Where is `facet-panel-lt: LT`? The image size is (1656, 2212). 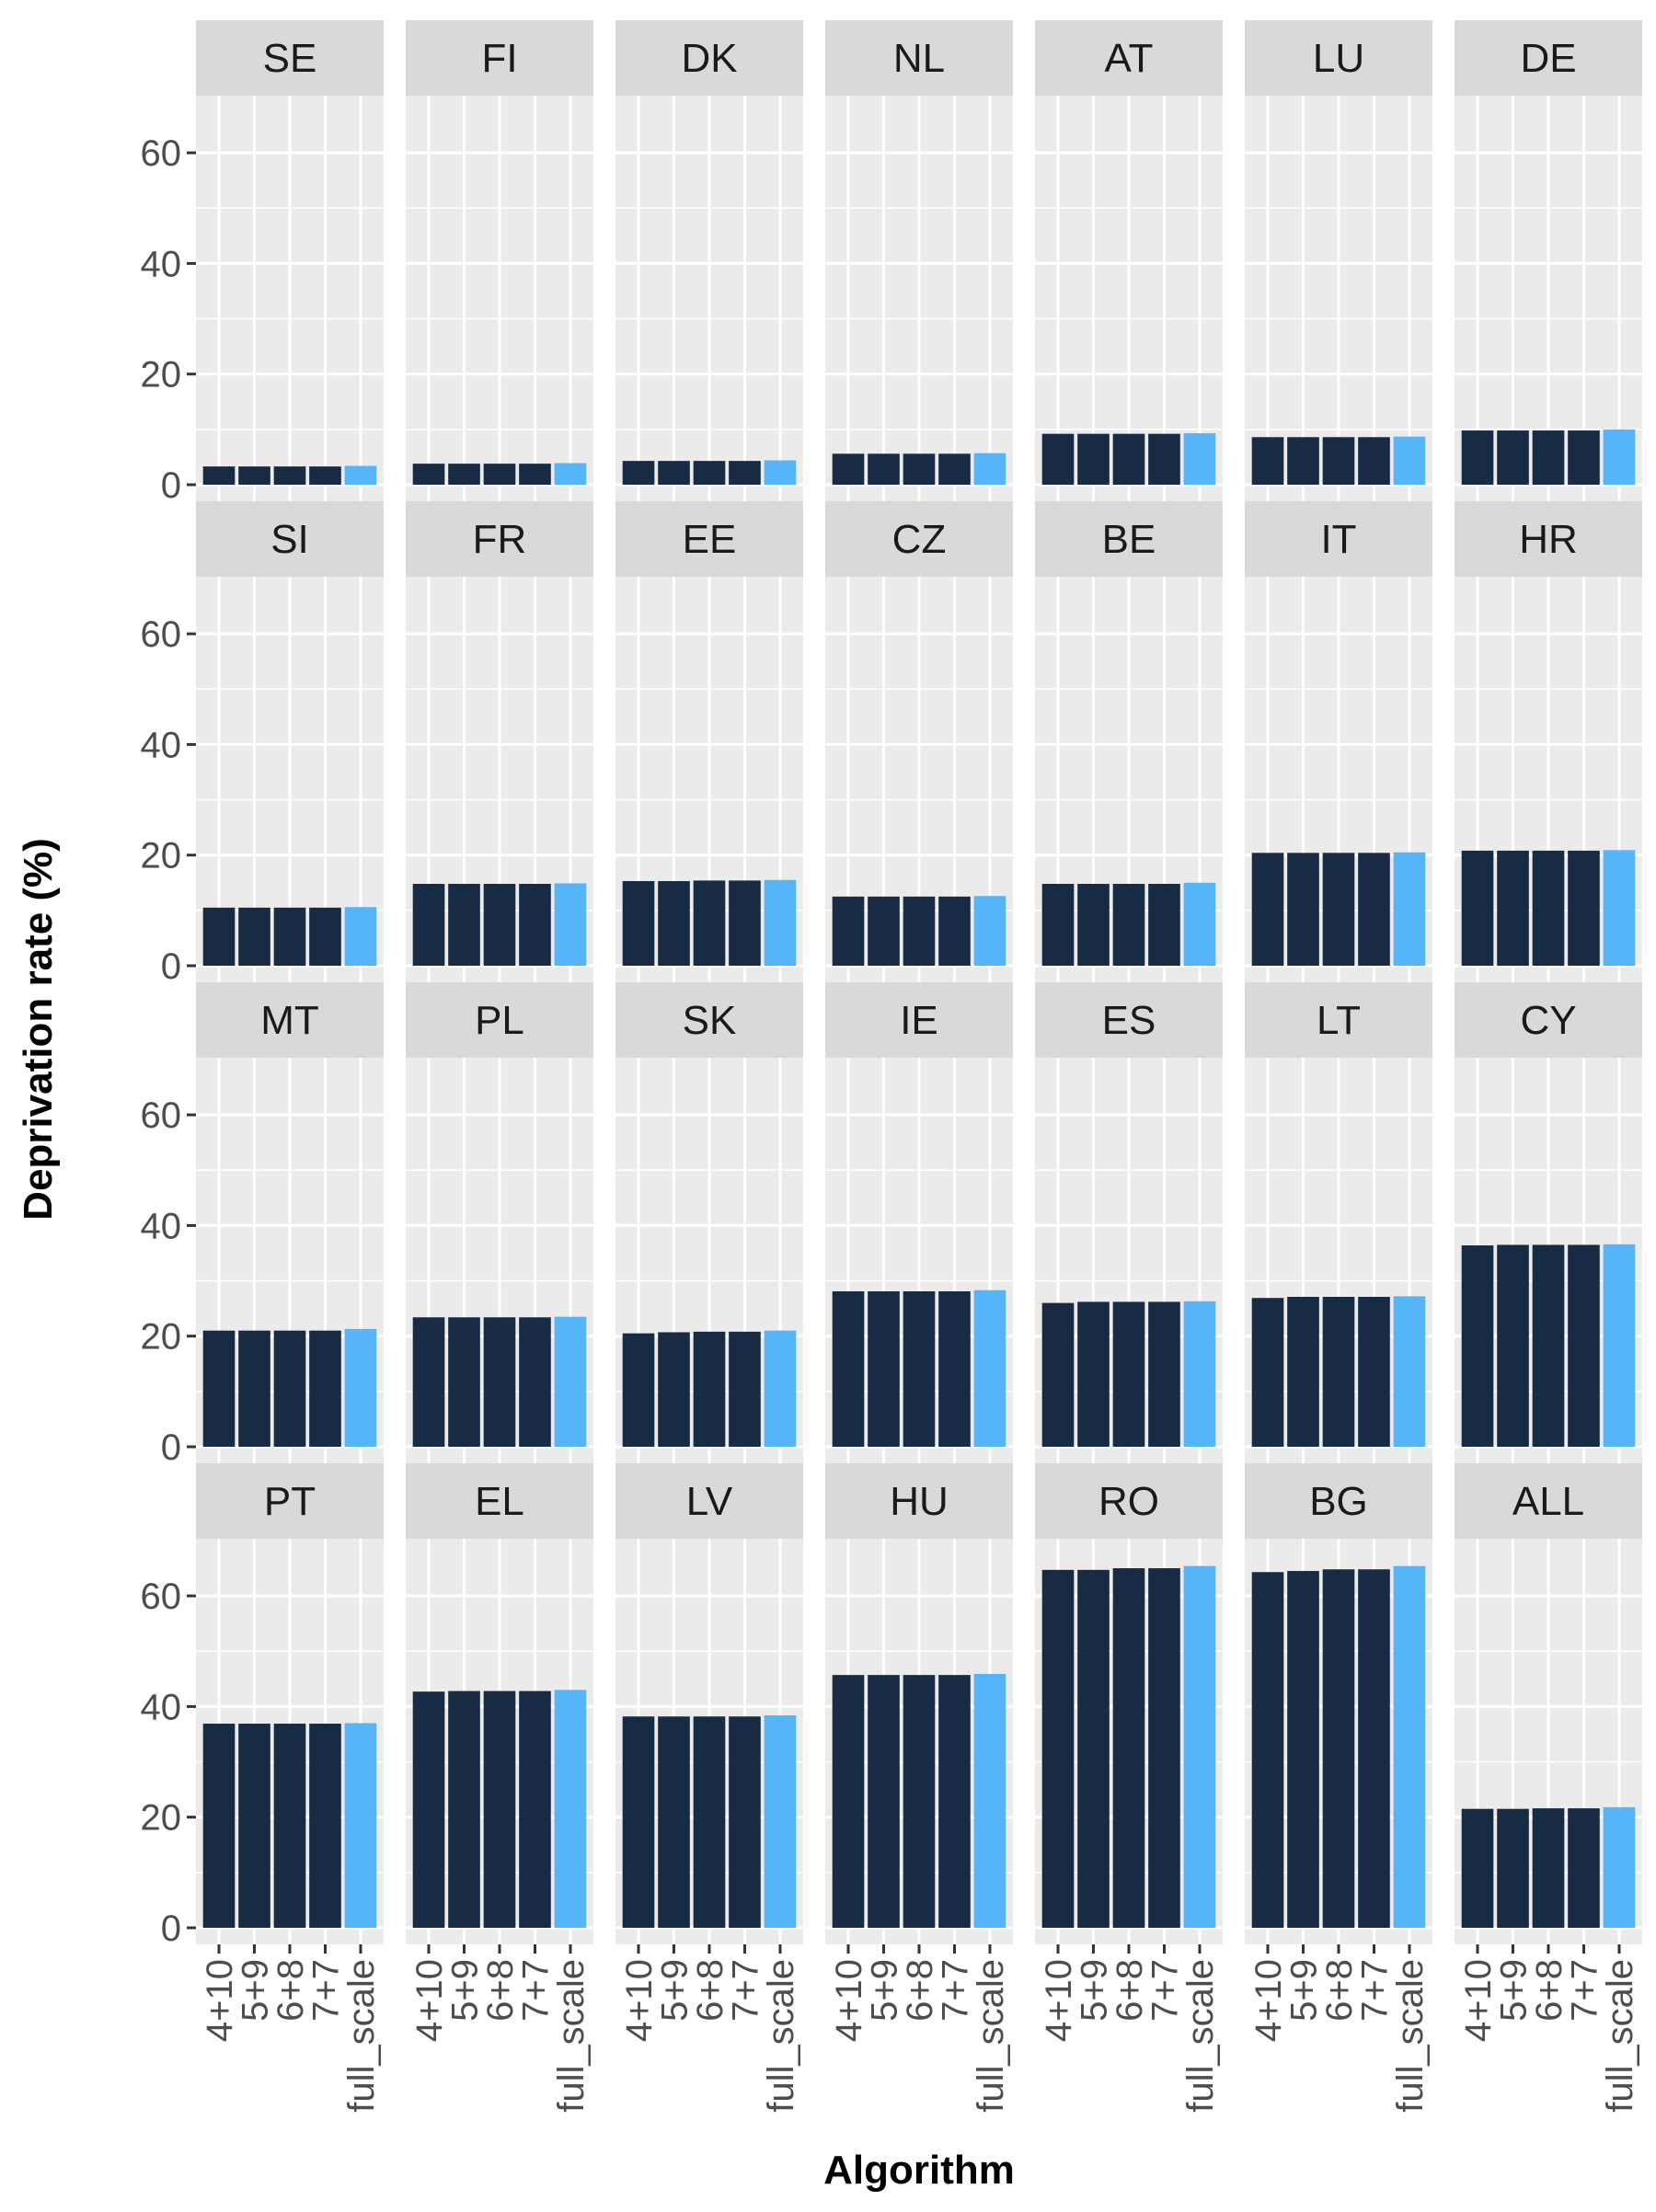 facet-panel-lt: LT is located at coordinates (1338, 1223).